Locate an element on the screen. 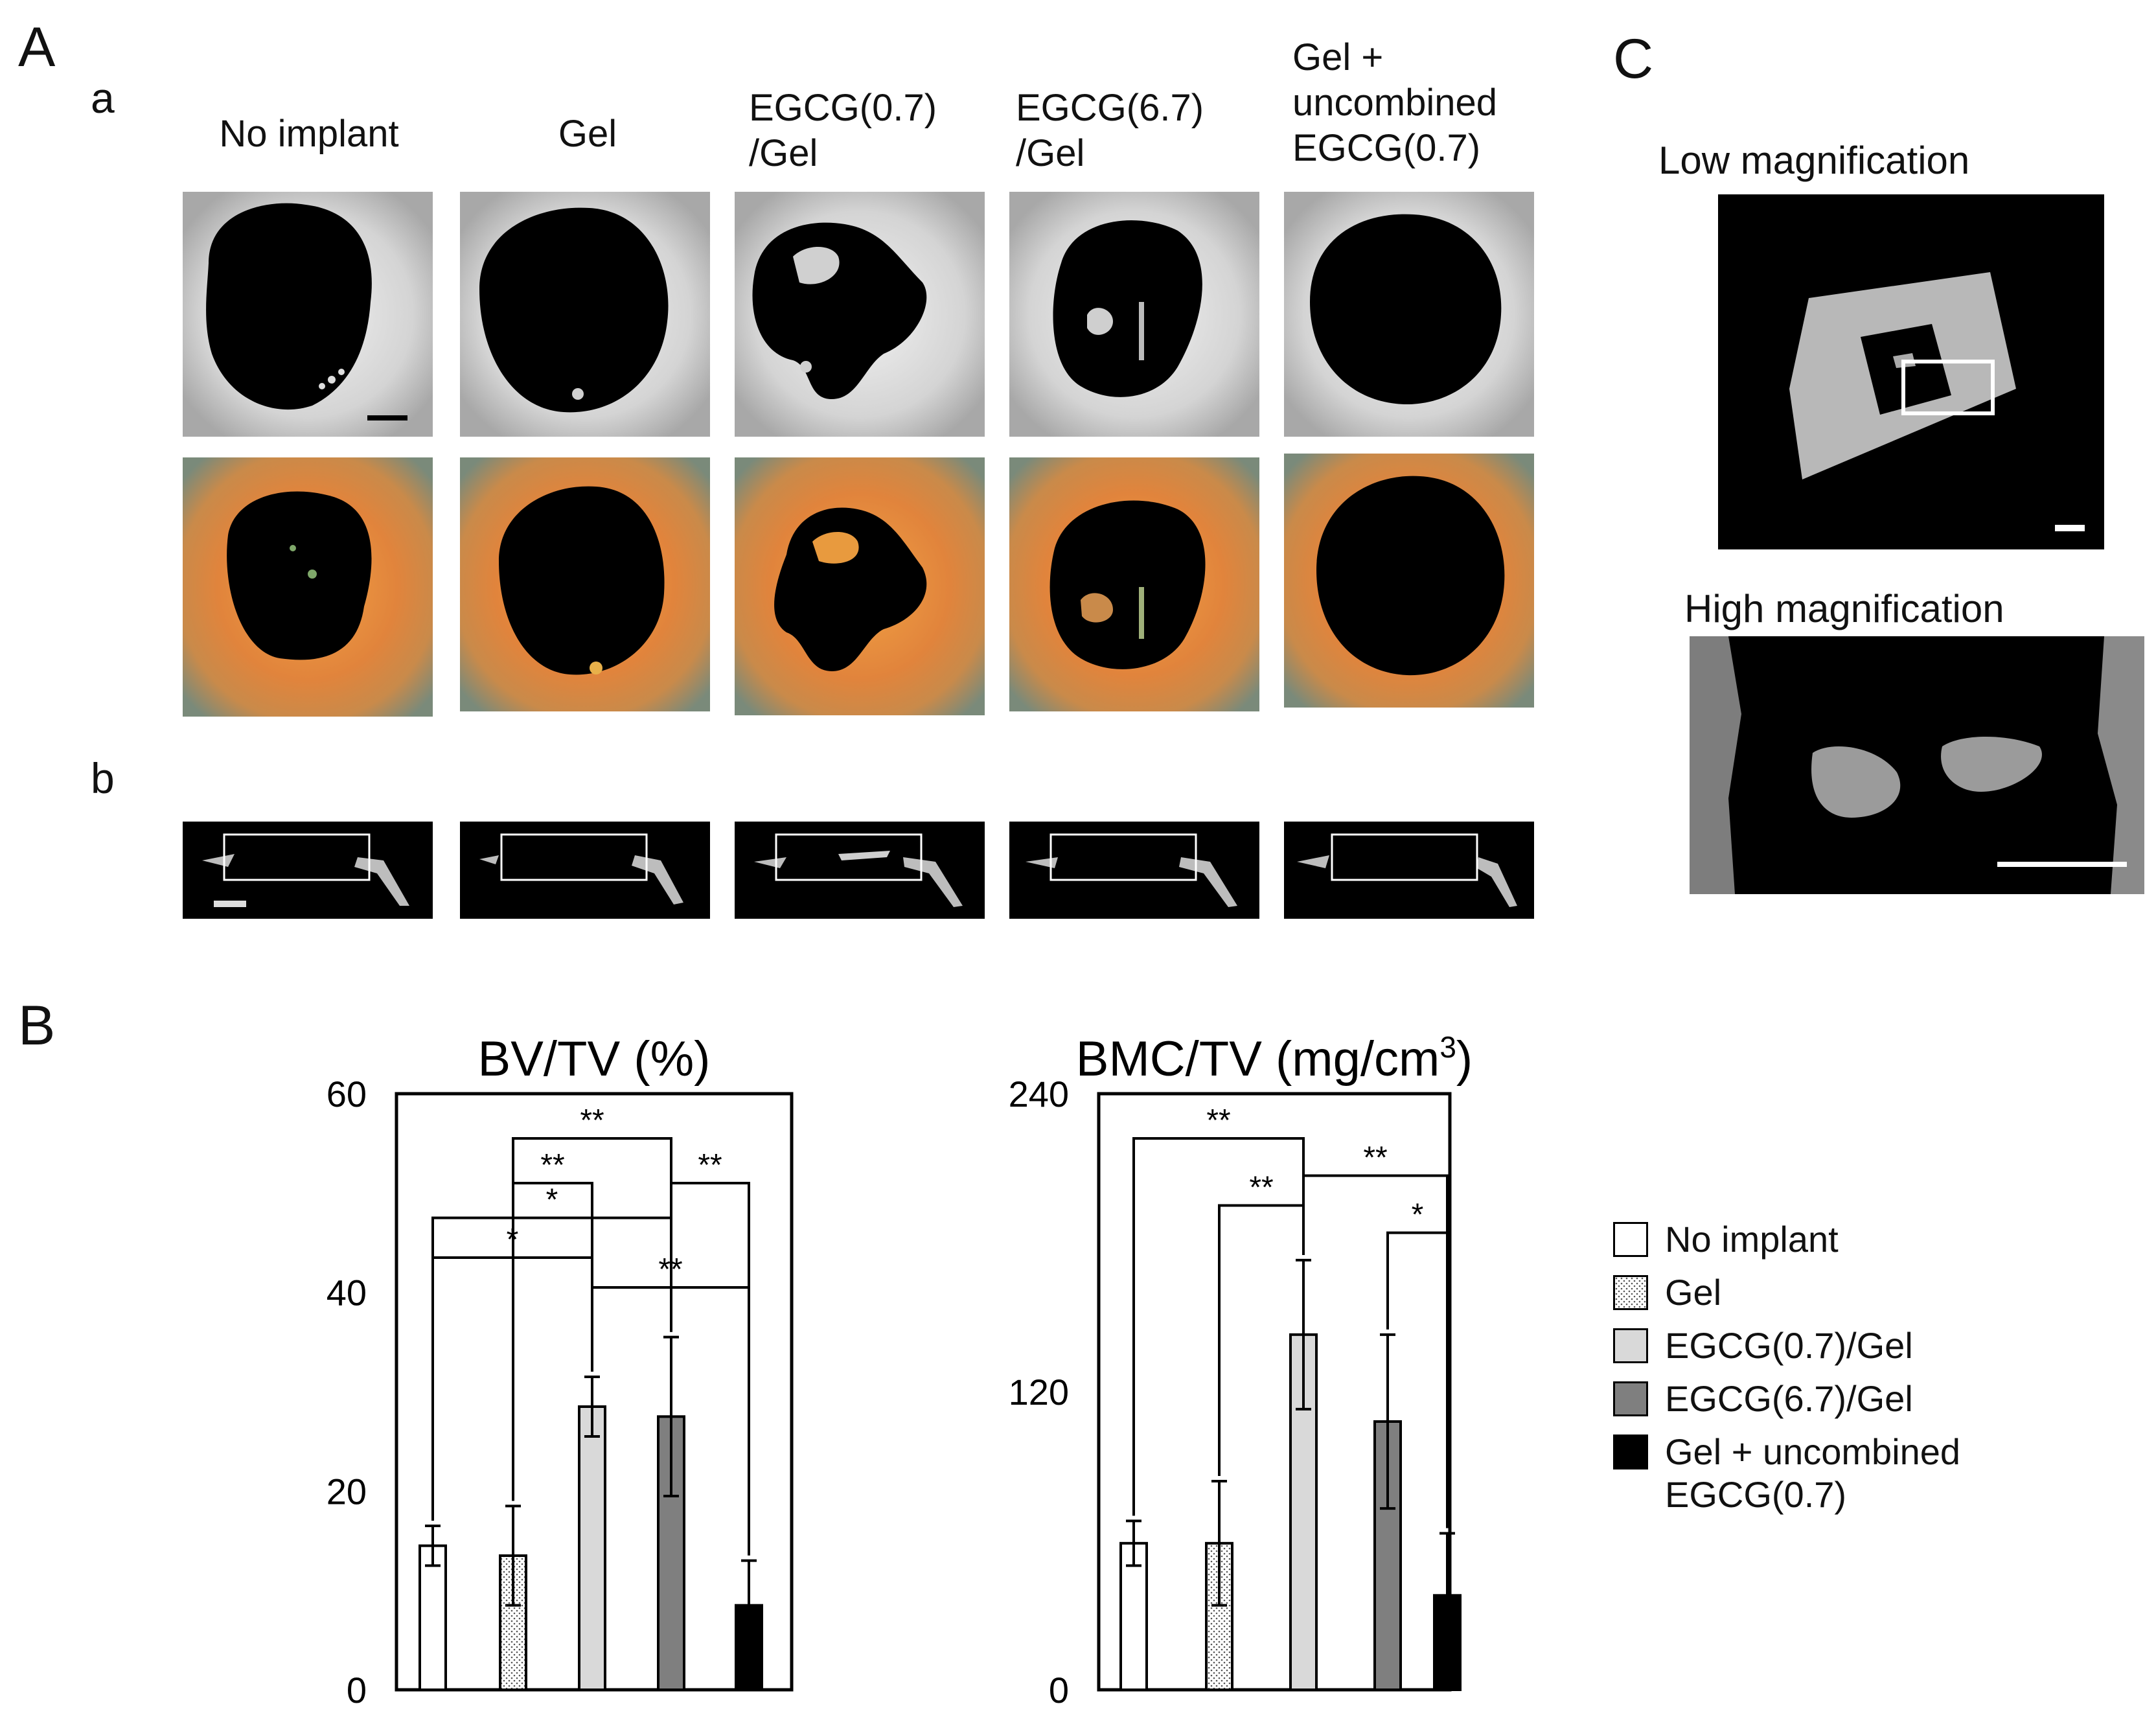  column-label-gel-uncombined: Gel + uncombined EGCG(0.7) is located at coordinates (1394, 102).